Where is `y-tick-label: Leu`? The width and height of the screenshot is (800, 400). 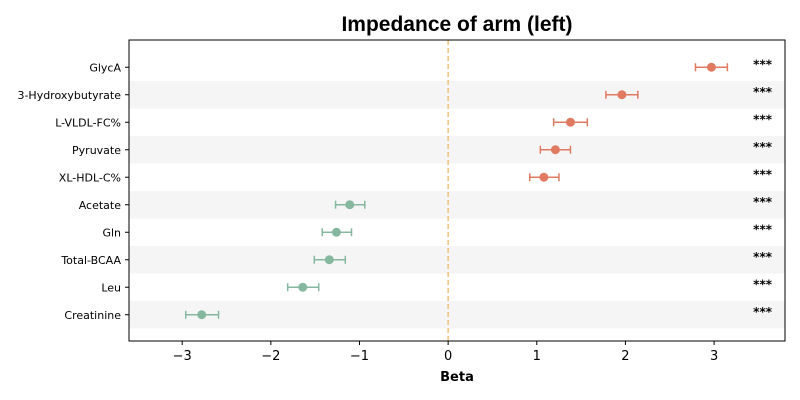
y-tick-label: Leu is located at coordinates (111, 287).